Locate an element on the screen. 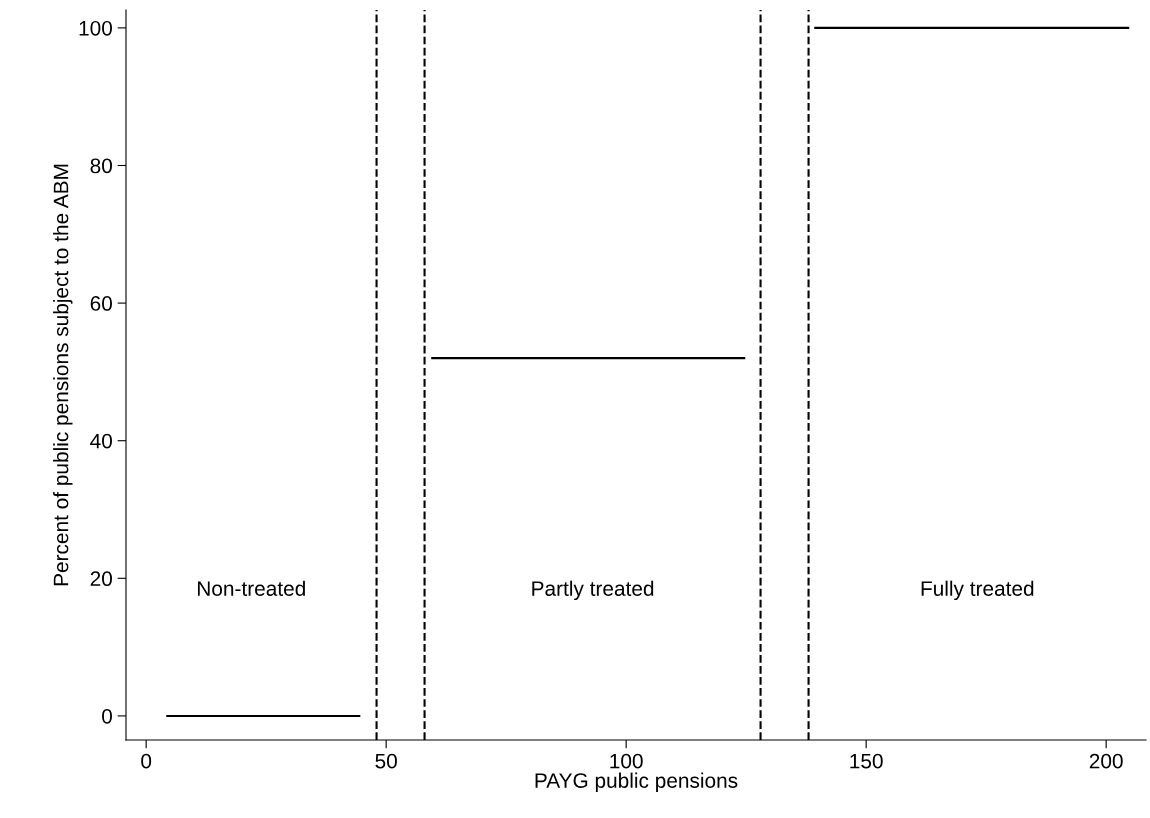 The width and height of the screenshot is (1150, 818). y-tick-label: 80 is located at coordinates (101, 166).